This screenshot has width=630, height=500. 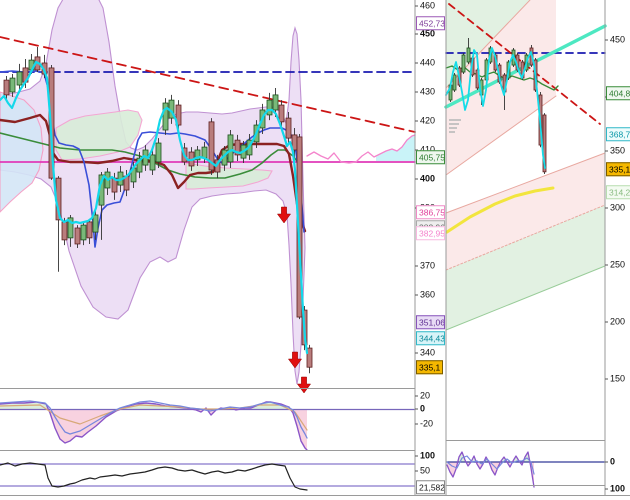 I want to click on channel-green-low, so click(x=525, y=267).